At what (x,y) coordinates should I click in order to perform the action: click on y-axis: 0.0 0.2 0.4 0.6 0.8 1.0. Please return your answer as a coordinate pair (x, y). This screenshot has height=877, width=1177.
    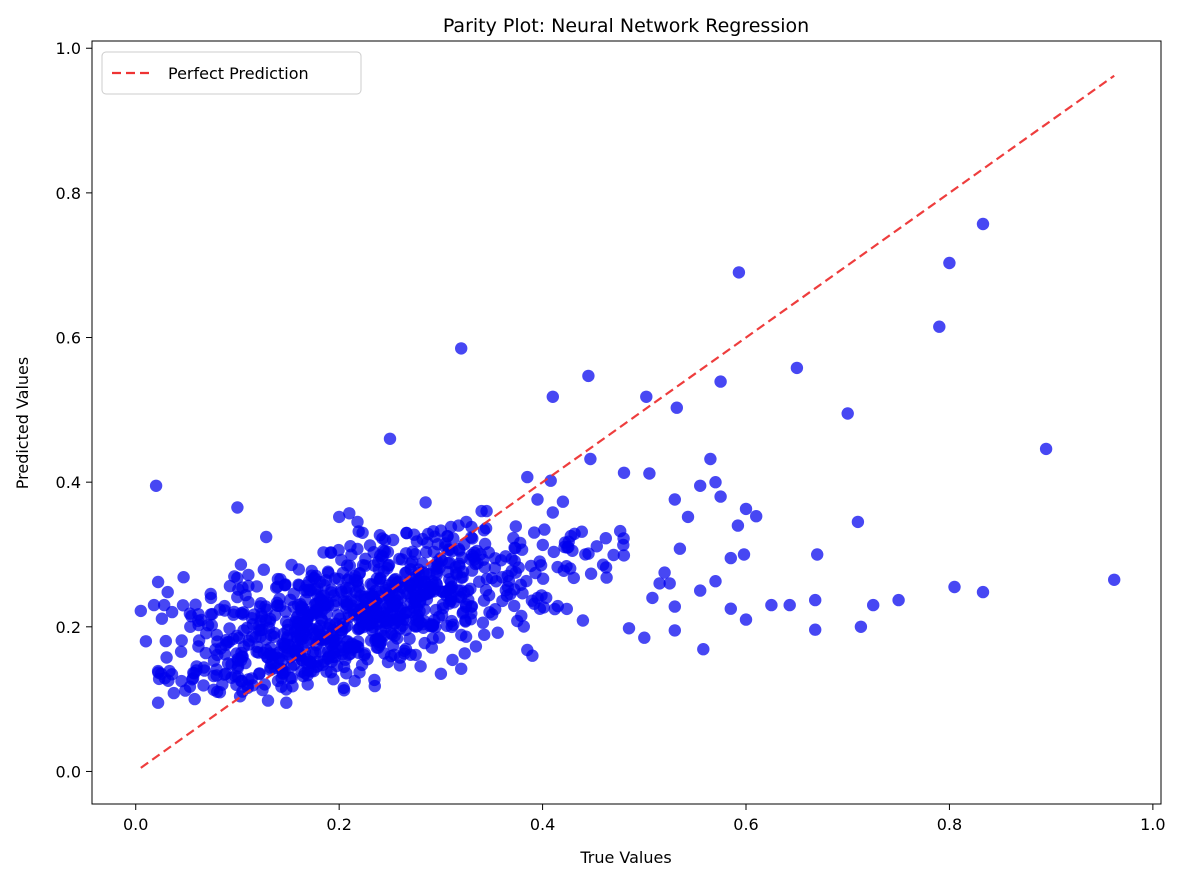
    Looking at the image, I should click on (74, 410).